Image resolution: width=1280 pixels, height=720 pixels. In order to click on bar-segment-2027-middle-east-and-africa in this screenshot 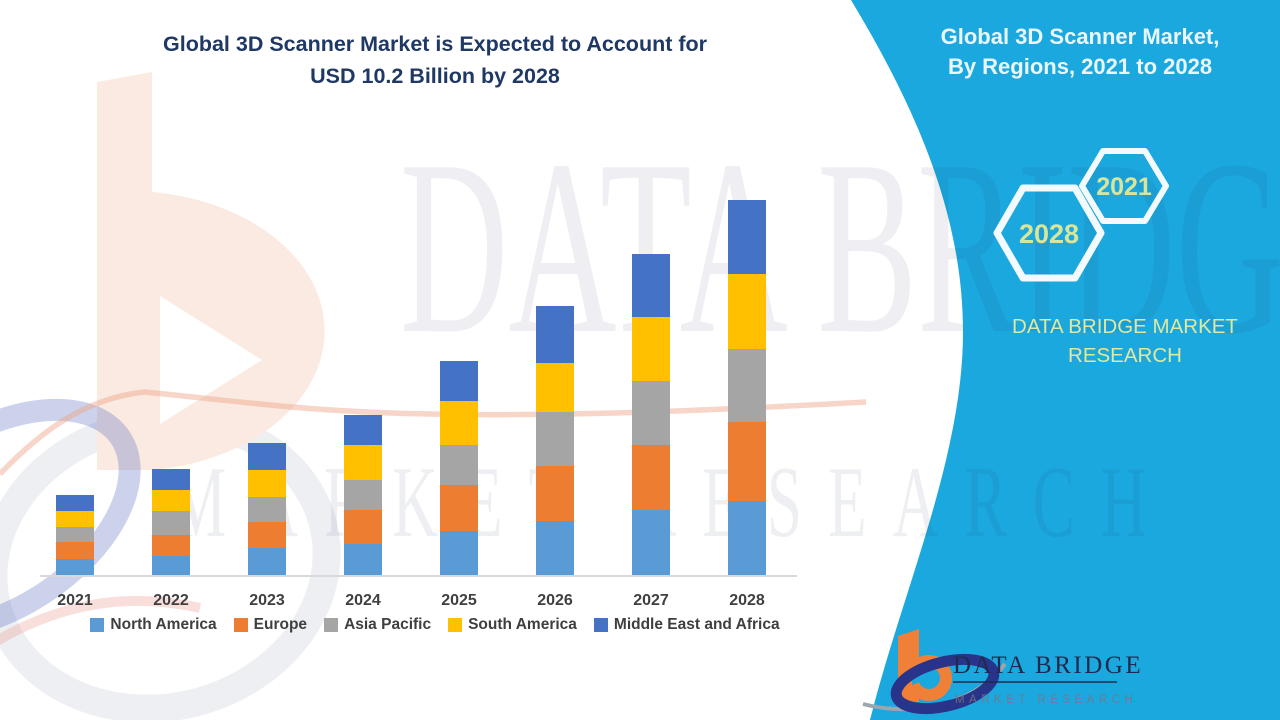, I will do `click(651, 285)`.